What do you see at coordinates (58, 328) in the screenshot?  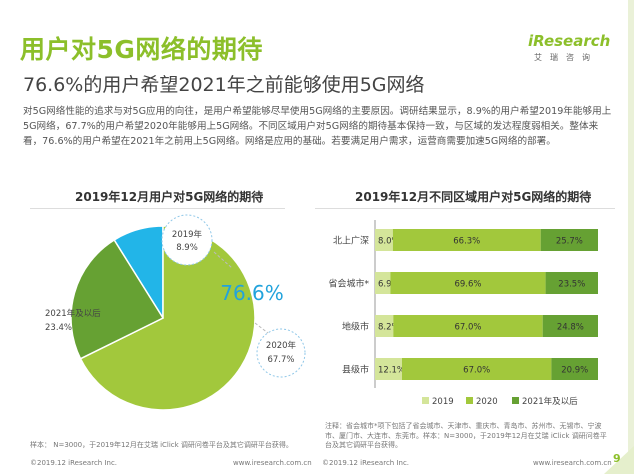 I see `pie-value-2021: 23.4%` at bounding box center [58, 328].